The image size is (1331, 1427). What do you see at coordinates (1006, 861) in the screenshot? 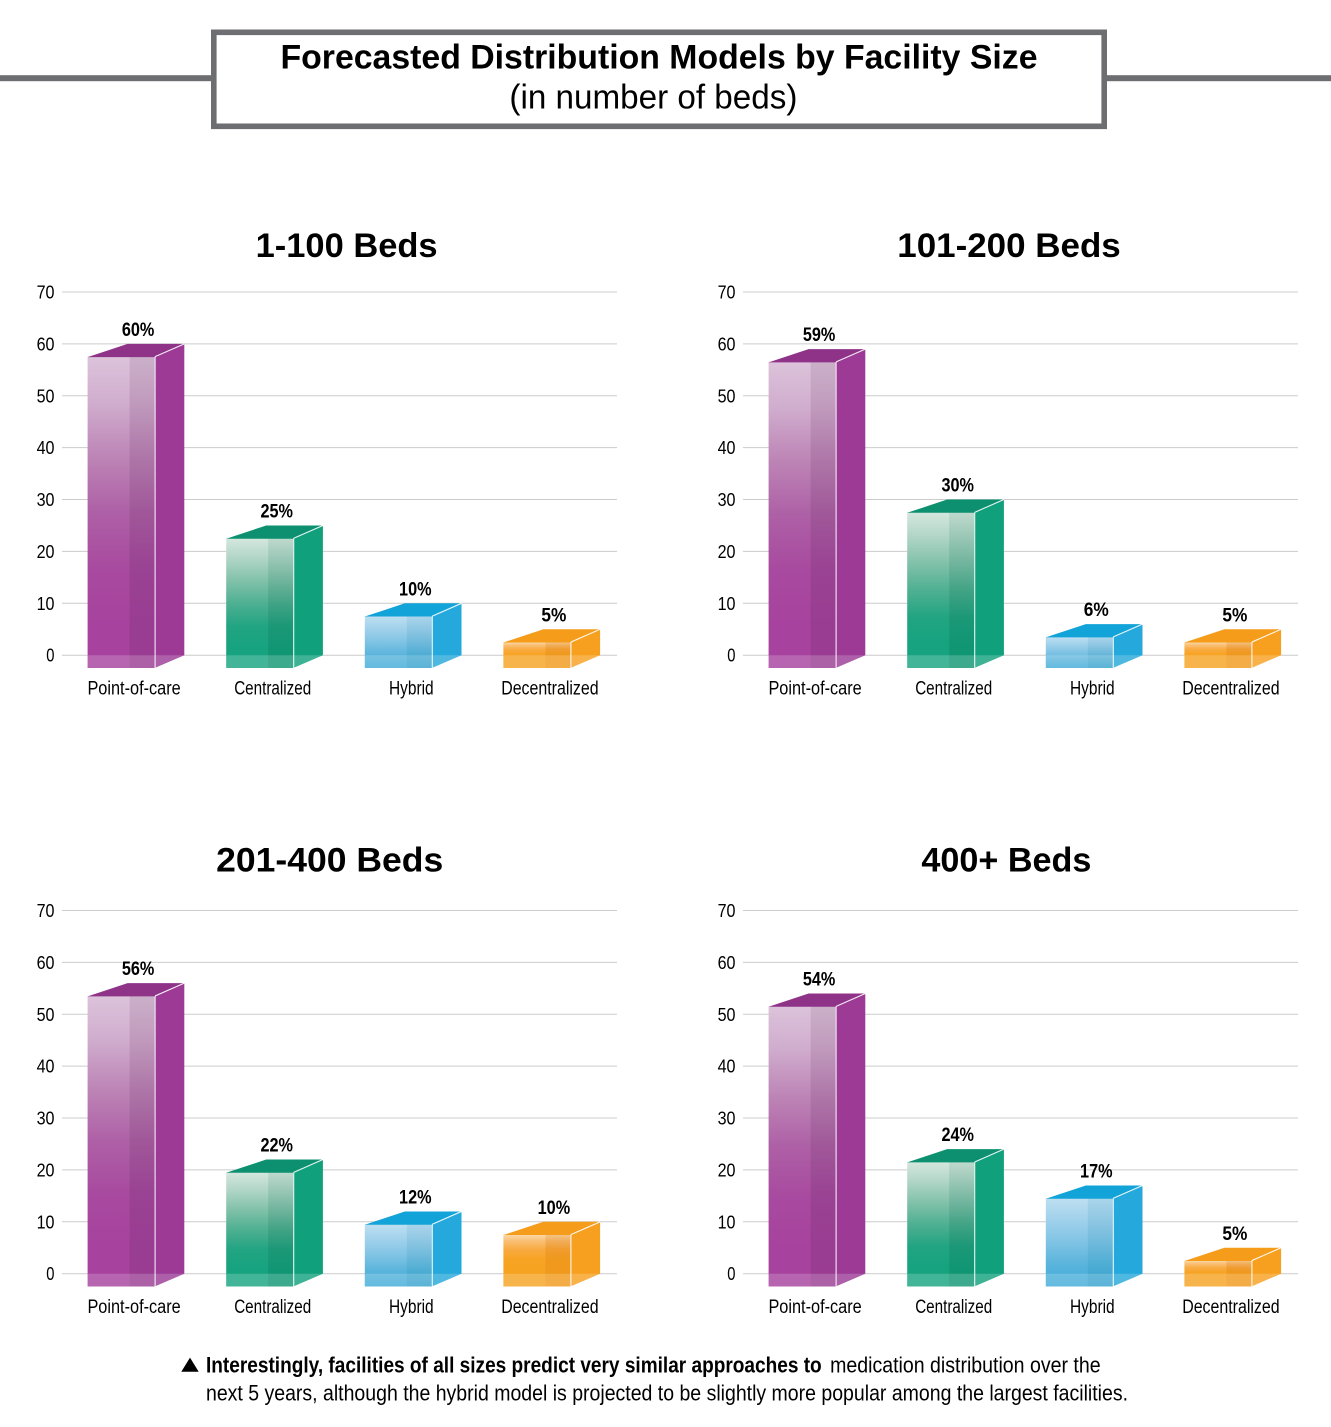
I see `svg-text: 400+ Beds` at bounding box center [1006, 861].